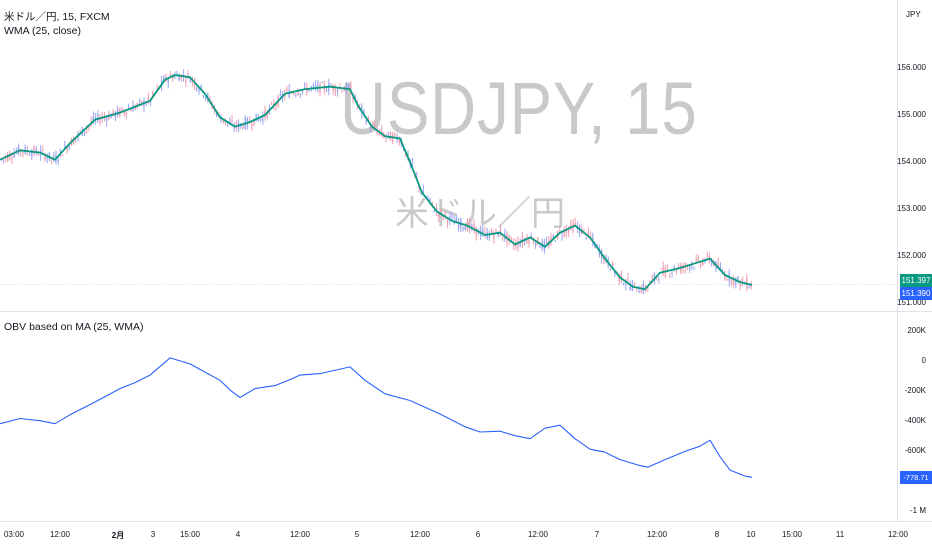 Image resolution: width=932 pixels, height=550 pixels. Describe the element at coordinates (911, 114) in the screenshot. I see `price-tick-label: 155.000` at that location.